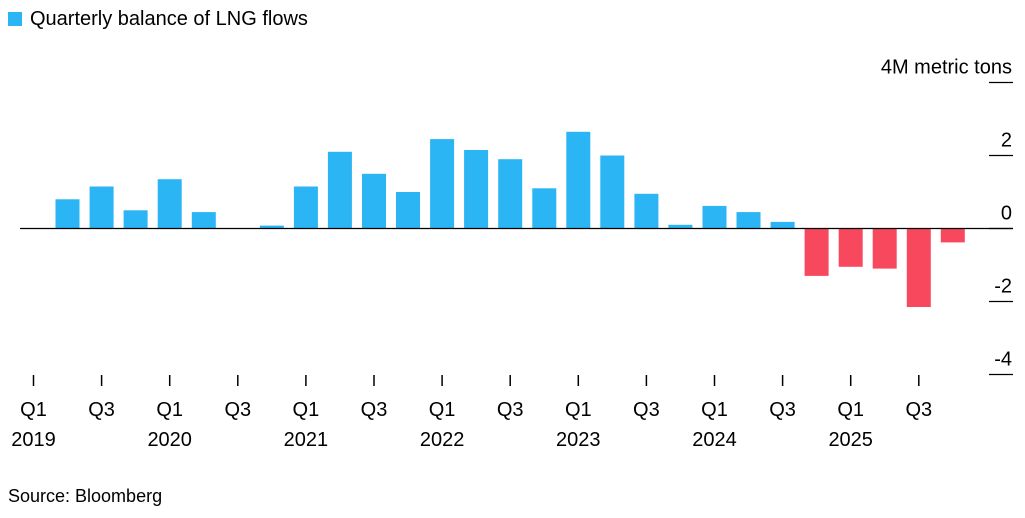 Image resolution: width=1025 pixels, height=518 pixels. What do you see at coordinates (476, 189) in the screenshot?
I see `bar-q2-2022` at bounding box center [476, 189].